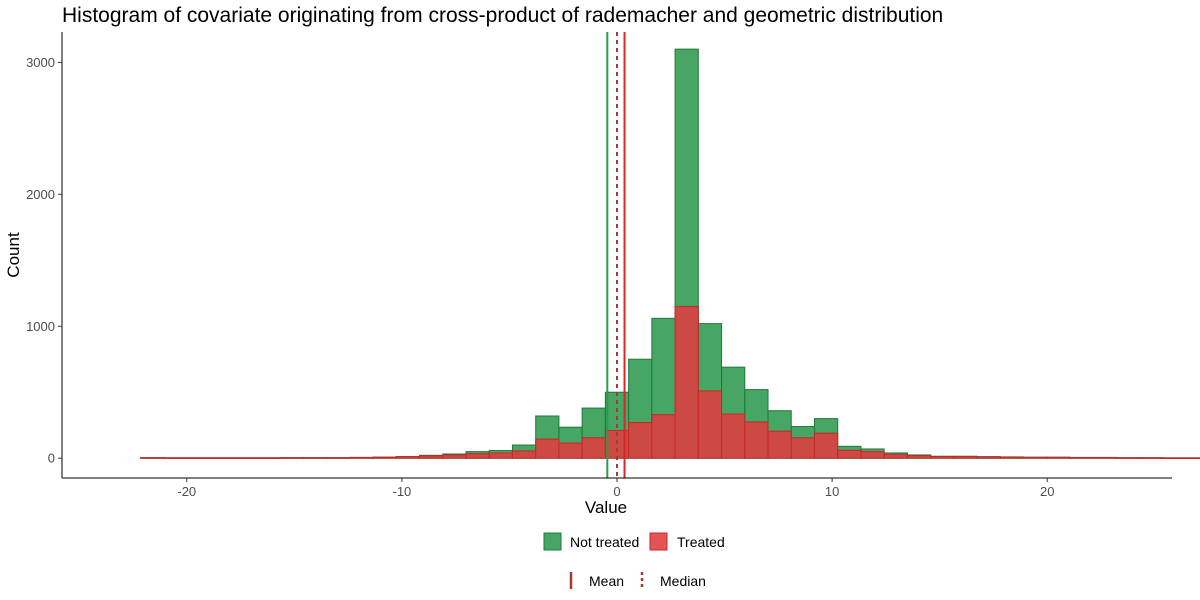 This screenshot has width=1200, height=600. Describe the element at coordinates (701, 542) in the screenshot. I see `legend-label: Treated` at that location.